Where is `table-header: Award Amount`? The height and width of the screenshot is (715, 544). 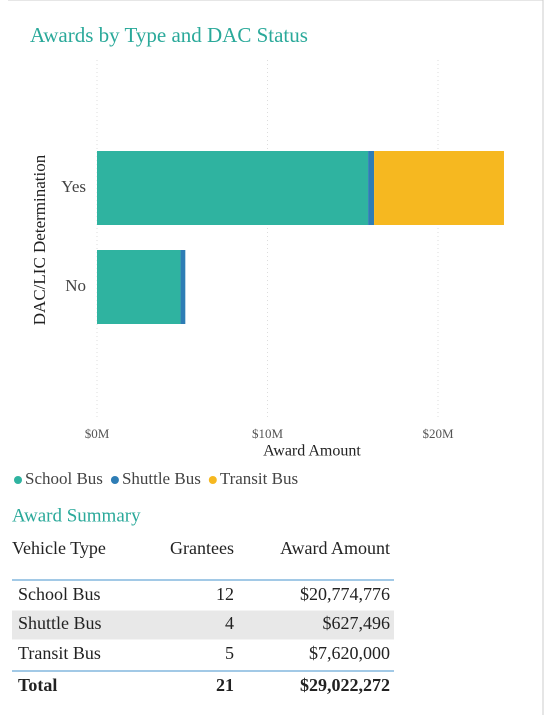
table-header: Award Amount is located at coordinates (335, 548).